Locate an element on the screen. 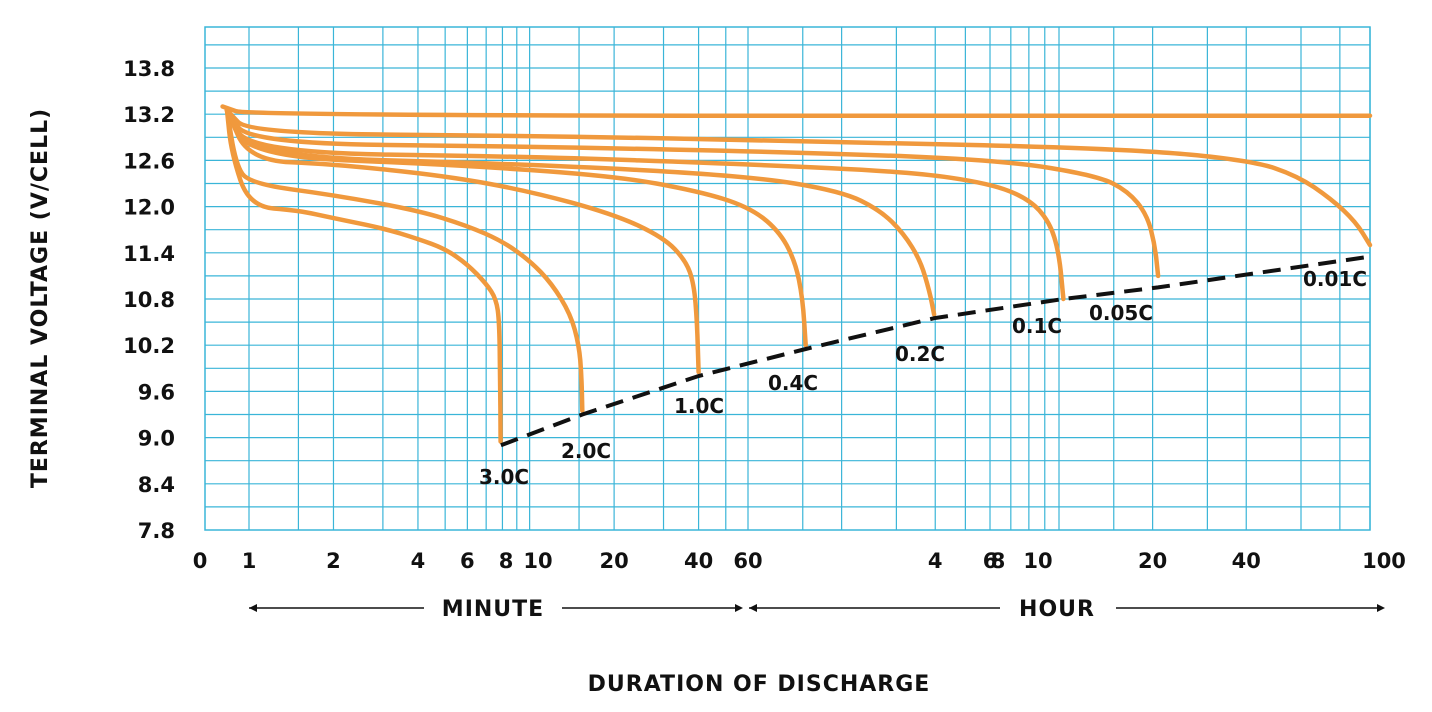 The image size is (1432, 712). y-tick-label: 8.4 is located at coordinates (156, 485).